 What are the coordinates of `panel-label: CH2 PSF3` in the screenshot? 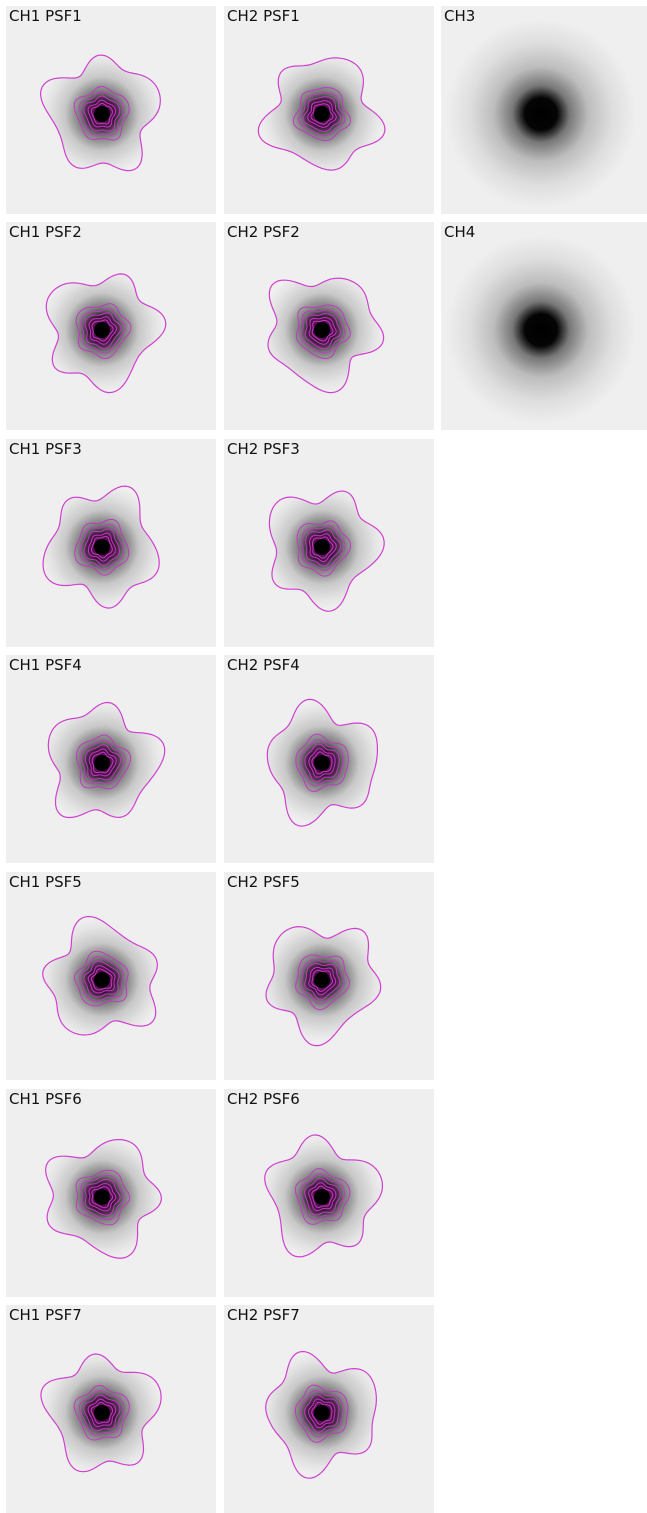 It's located at (263, 449).